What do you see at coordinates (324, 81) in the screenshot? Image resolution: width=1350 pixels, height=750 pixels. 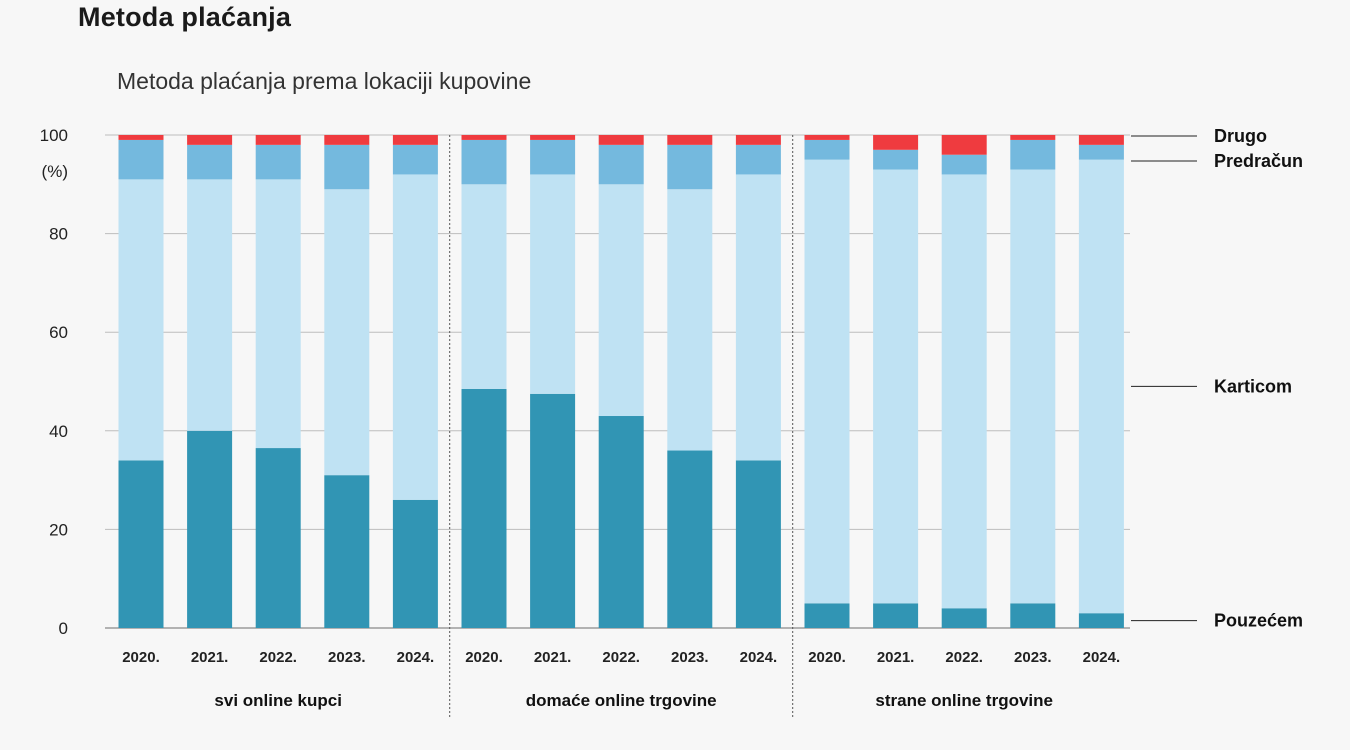 I see `chart-subtitle: Metoda plaćanja prema lokaciji kupovine` at bounding box center [324, 81].